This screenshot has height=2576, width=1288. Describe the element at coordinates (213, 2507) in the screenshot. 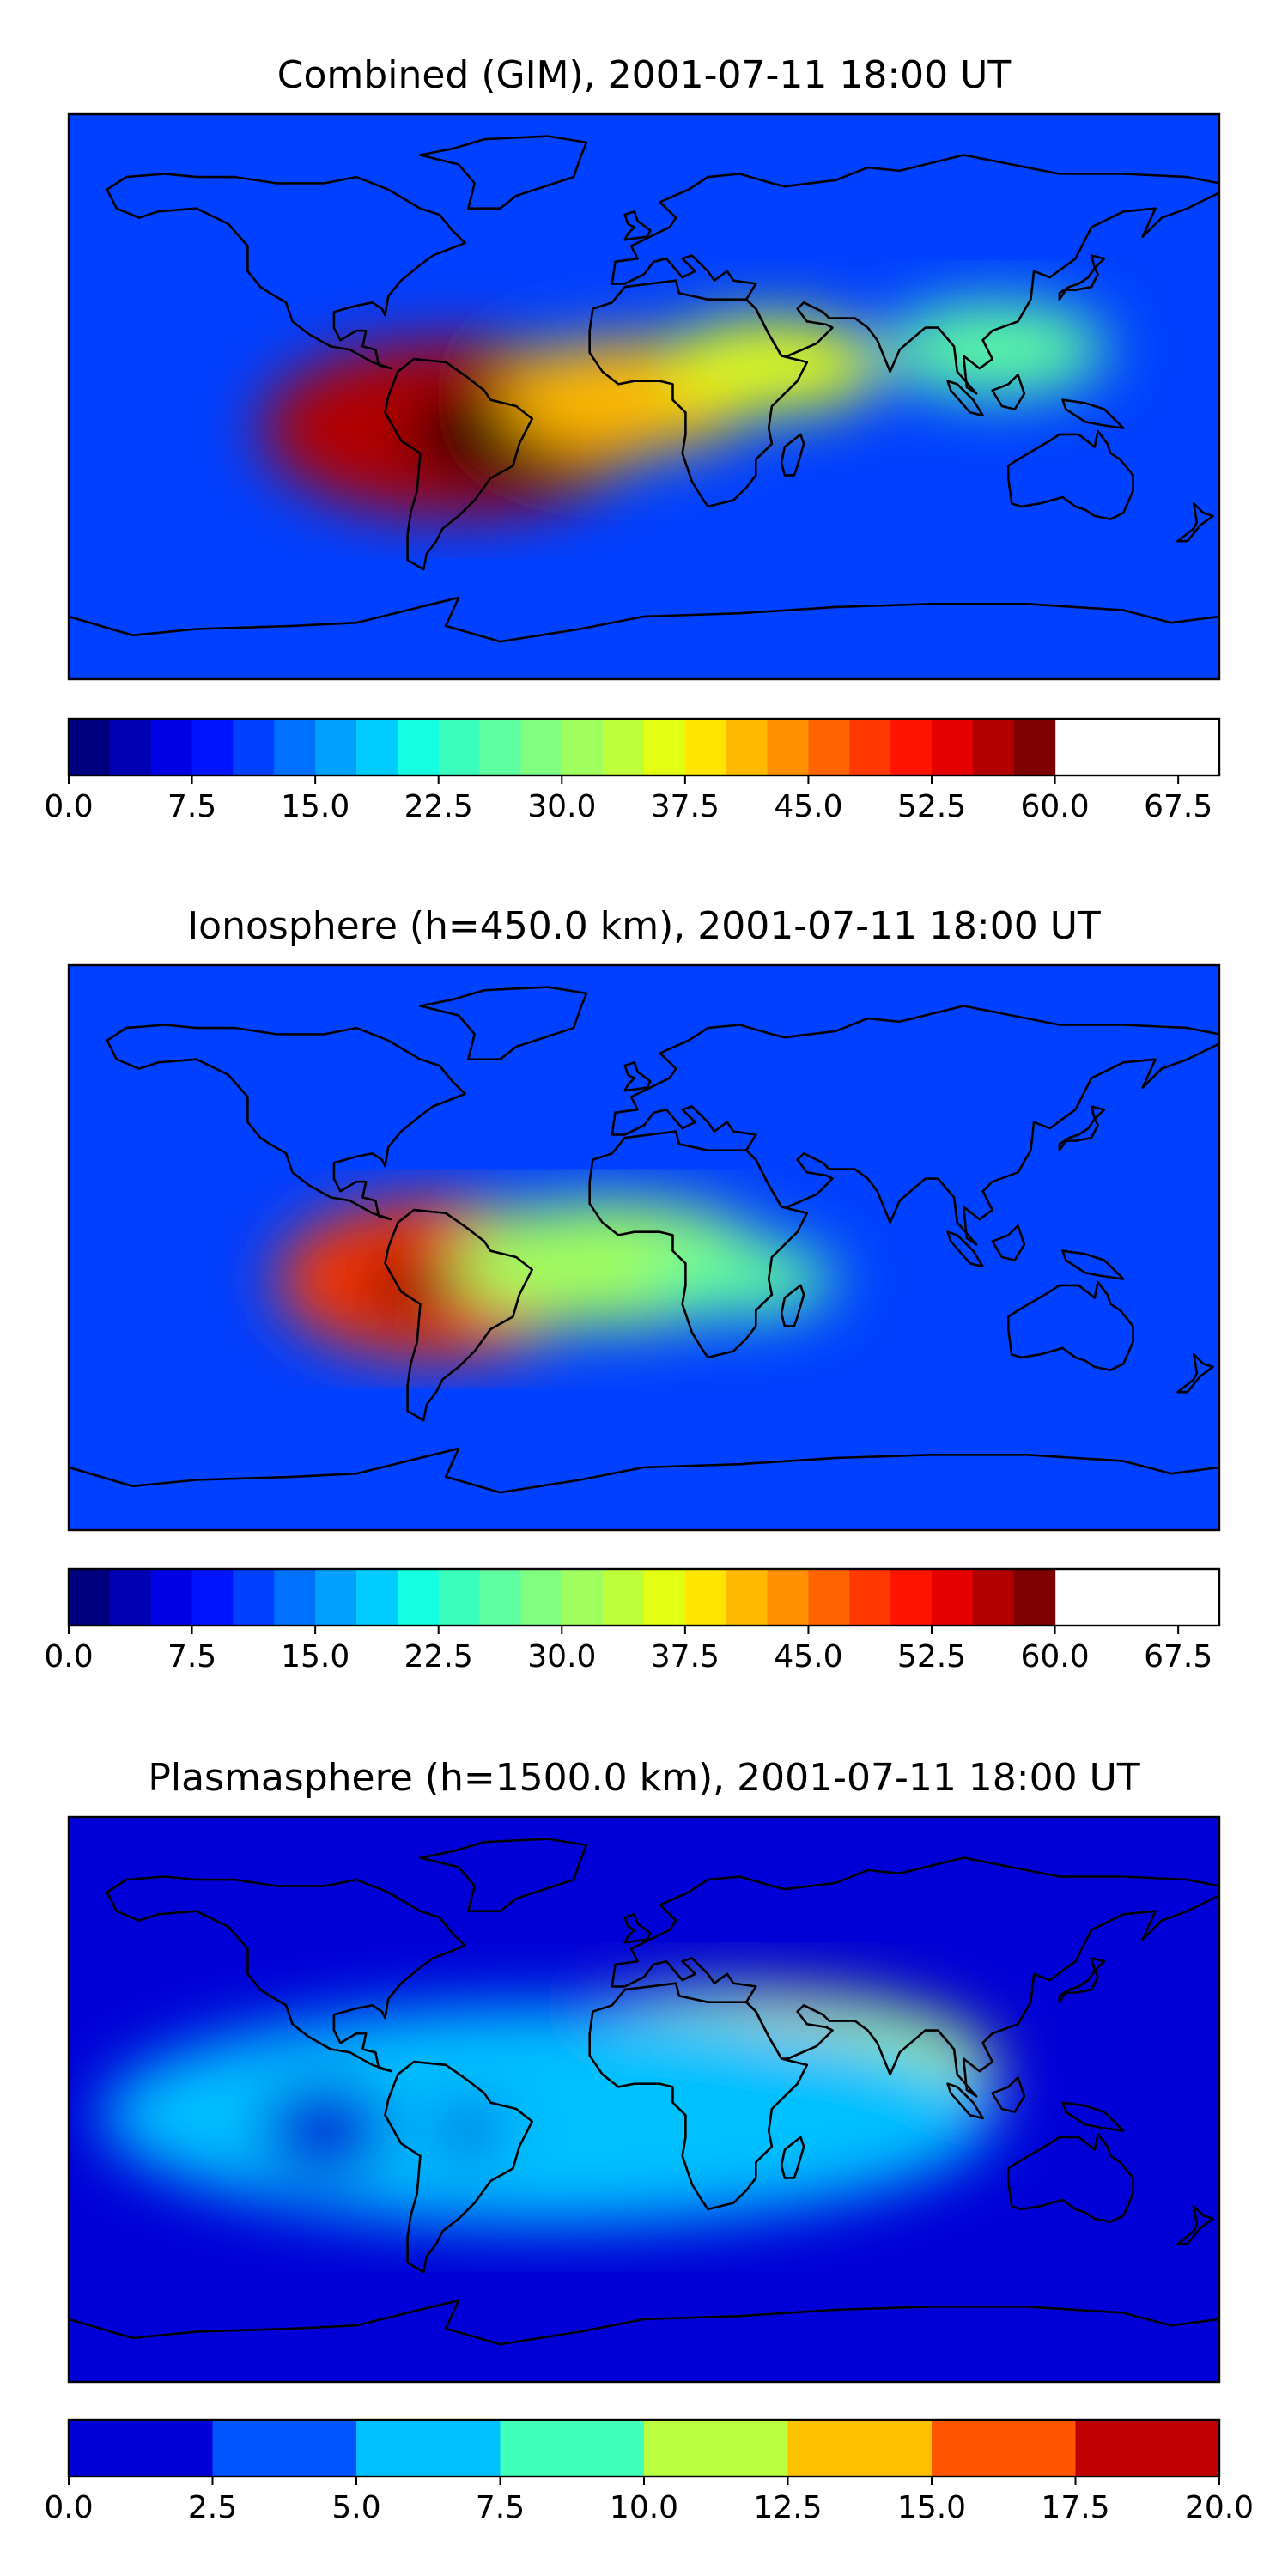

I see `colorbar-tick-label: 2.5` at that location.